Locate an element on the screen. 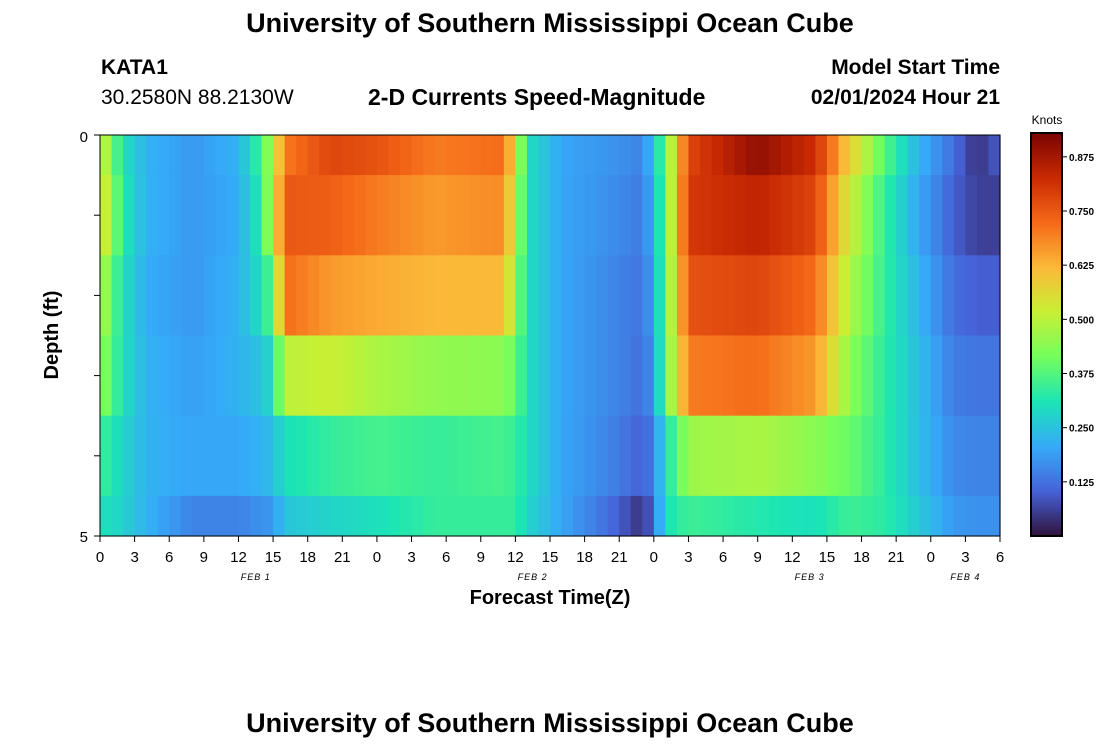 This screenshot has height=750, width=1100. x-tick-label: 3 is located at coordinates (411, 557).